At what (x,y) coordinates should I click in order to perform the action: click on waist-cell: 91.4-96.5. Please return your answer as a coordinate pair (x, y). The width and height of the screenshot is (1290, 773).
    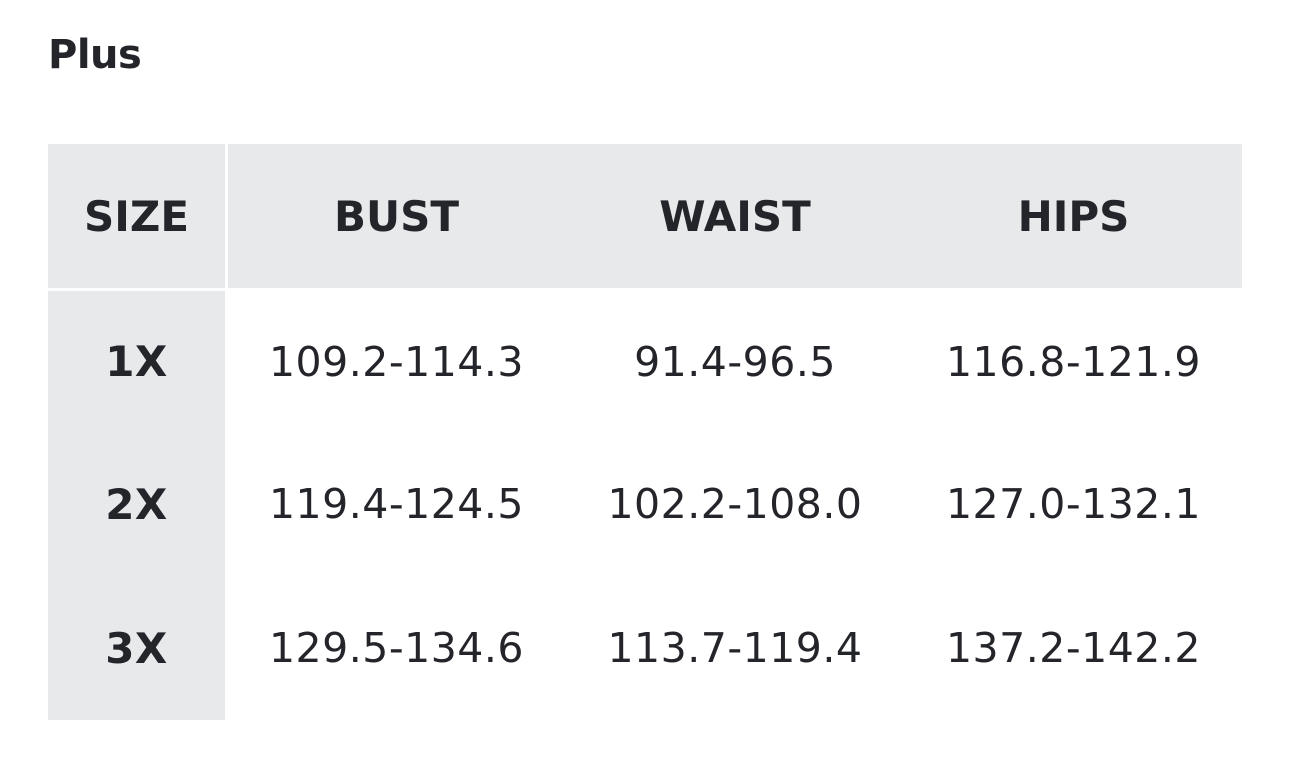
    Looking at the image, I should click on (735, 361).